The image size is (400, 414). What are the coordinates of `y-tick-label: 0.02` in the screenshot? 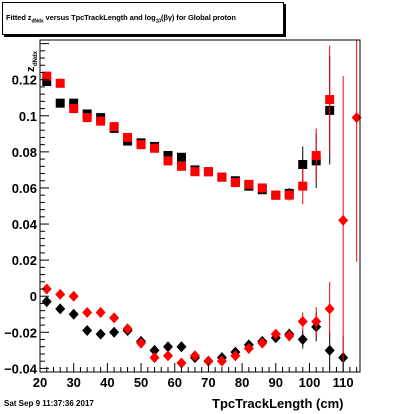 It's located at (24, 260).